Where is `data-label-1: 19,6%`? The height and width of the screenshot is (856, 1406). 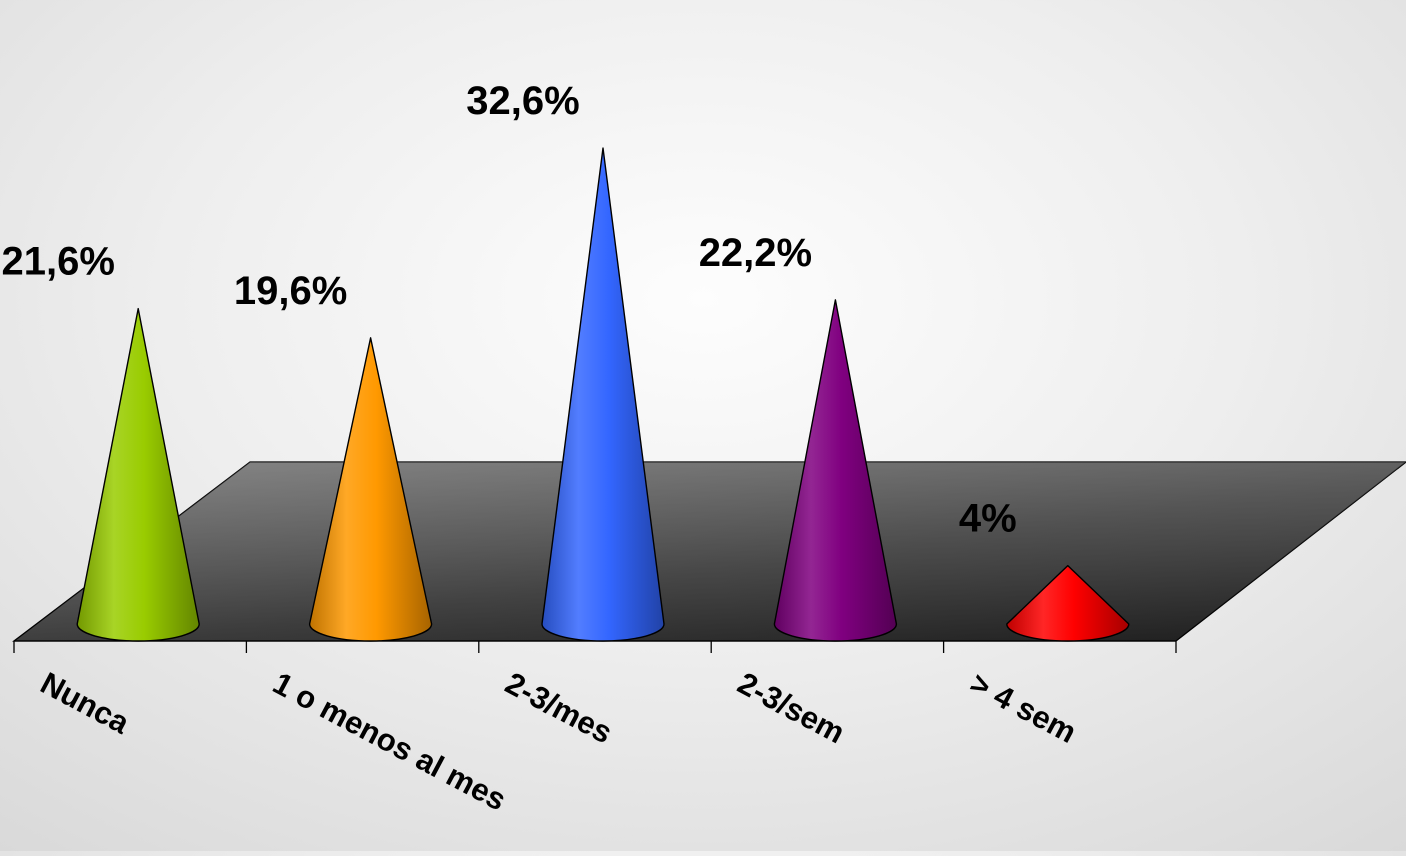 data-label-1: 19,6% is located at coordinates (290, 291).